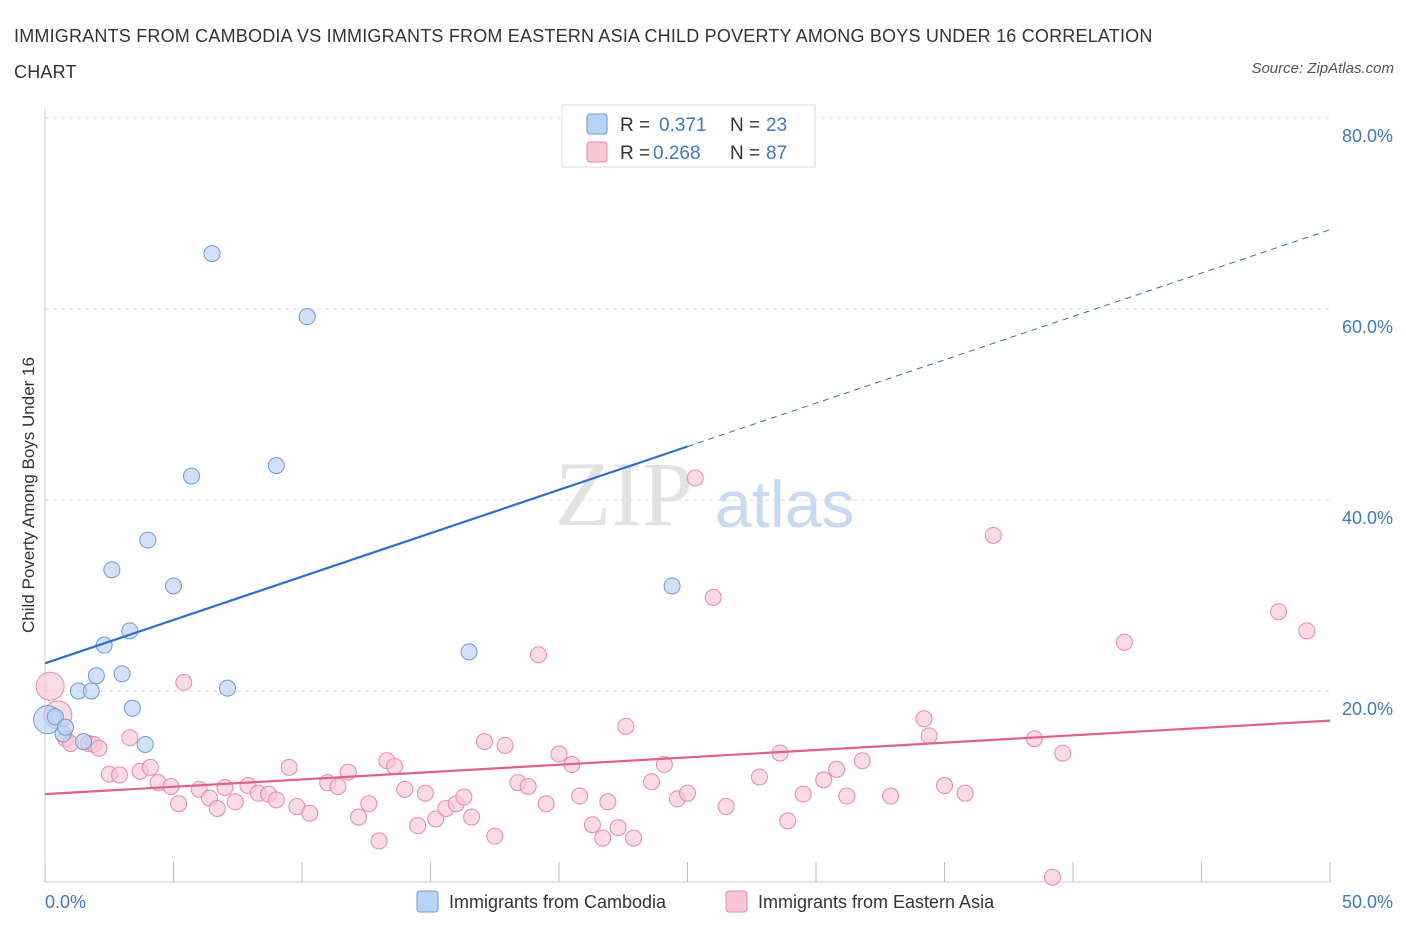 This screenshot has height=930, width=1406. What do you see at coordinates (1367, 136) in the screenshot?
I see `y-tick-label-80: 80.0%` at bounding box center [1367, 136].